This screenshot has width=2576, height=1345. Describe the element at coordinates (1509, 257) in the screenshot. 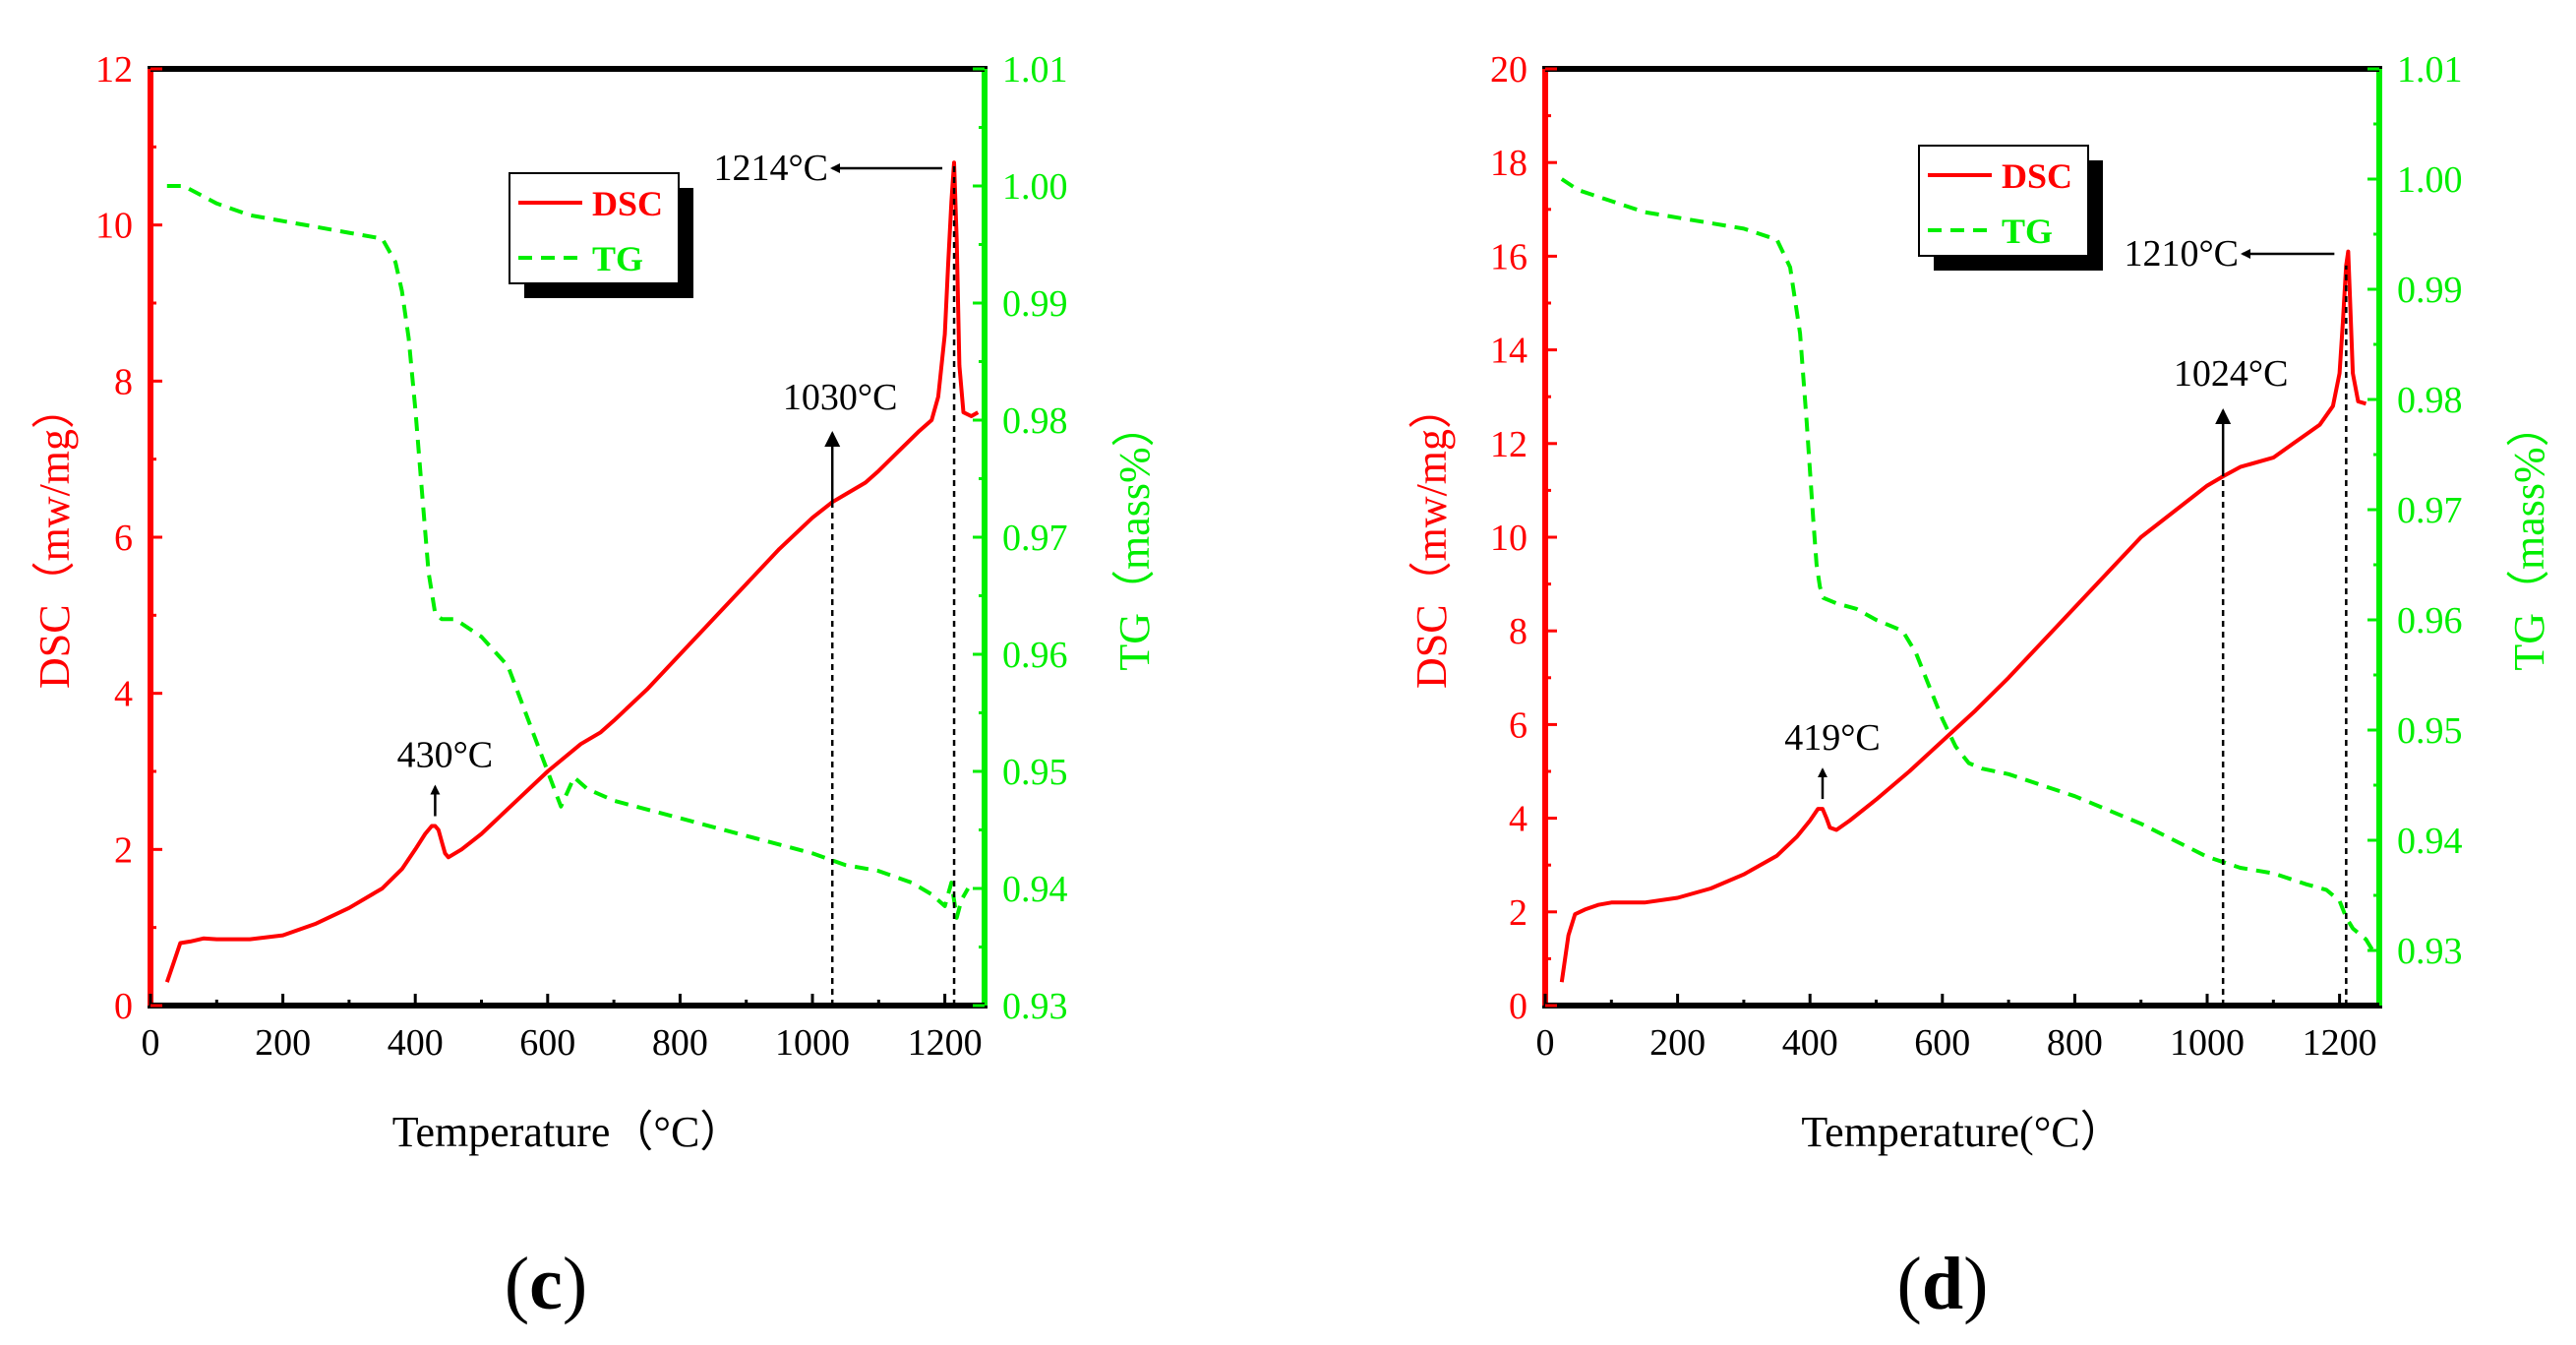

I see `y-left-tick-label: 16` at that location.